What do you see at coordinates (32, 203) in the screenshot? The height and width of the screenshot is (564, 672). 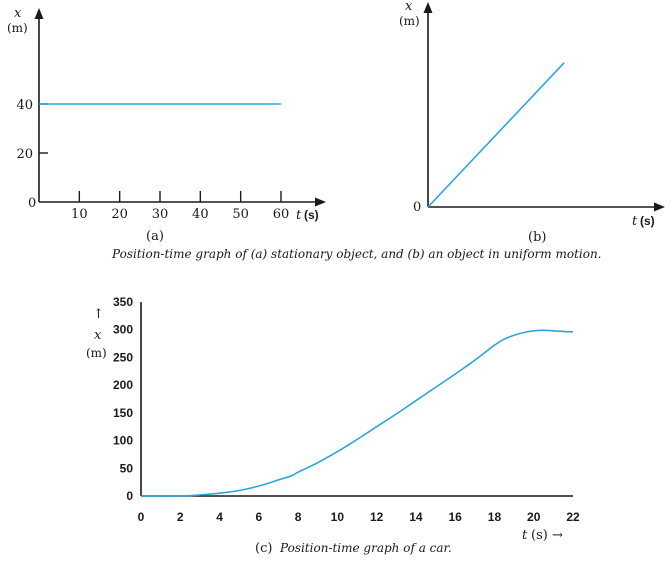 I see `chart-a-origin-label: 0` at bounding box center [32, 203].